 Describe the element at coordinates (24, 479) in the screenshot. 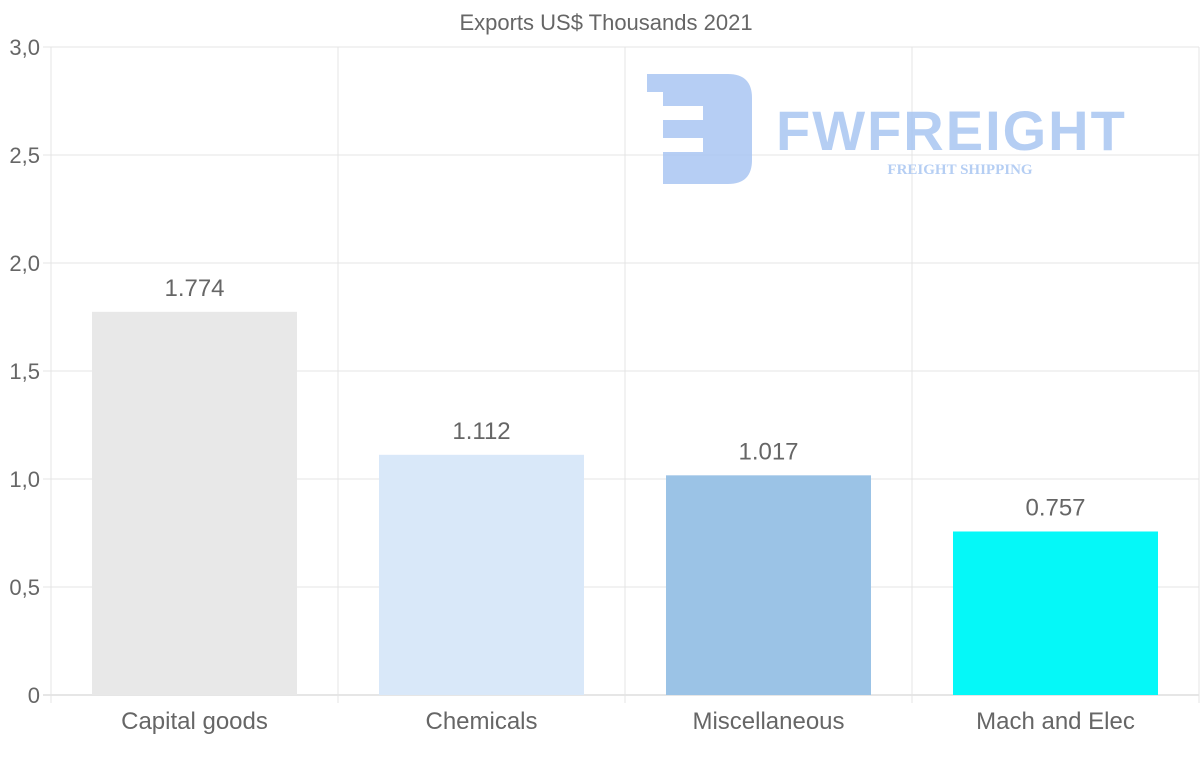

I see `y-tick-label: 1,0` at that location.